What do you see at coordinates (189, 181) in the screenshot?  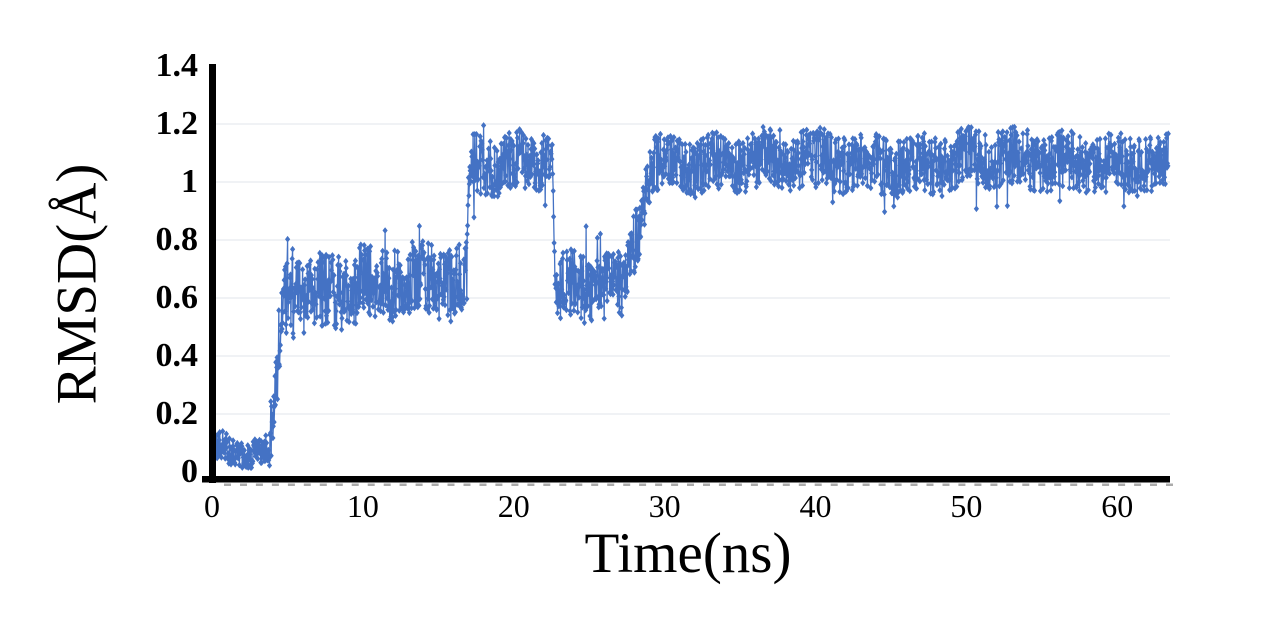 I see `y-tick-label: 1` at bounding box center [189, 181].